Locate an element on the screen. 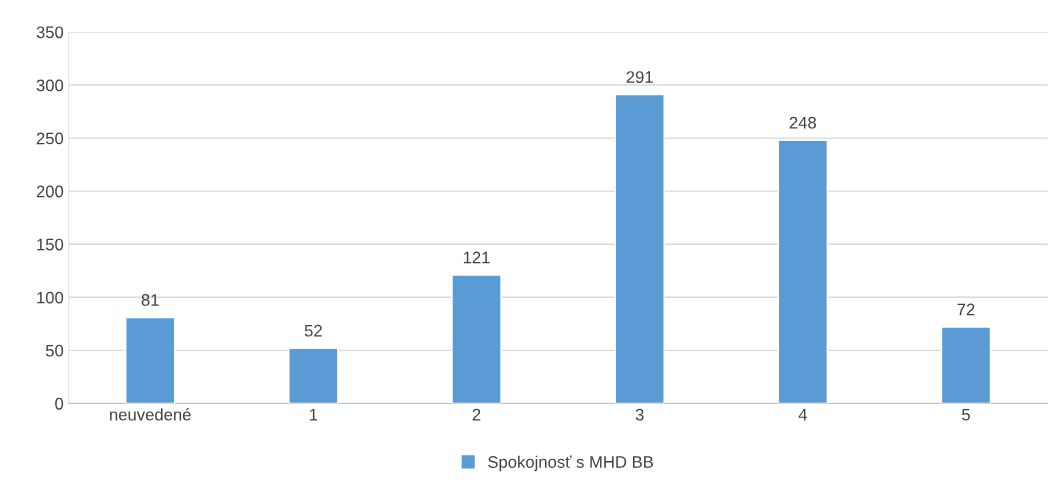 This screenshot has height=492, width=1056. x-tick-label: 2 is located at coordinates (476, 414).